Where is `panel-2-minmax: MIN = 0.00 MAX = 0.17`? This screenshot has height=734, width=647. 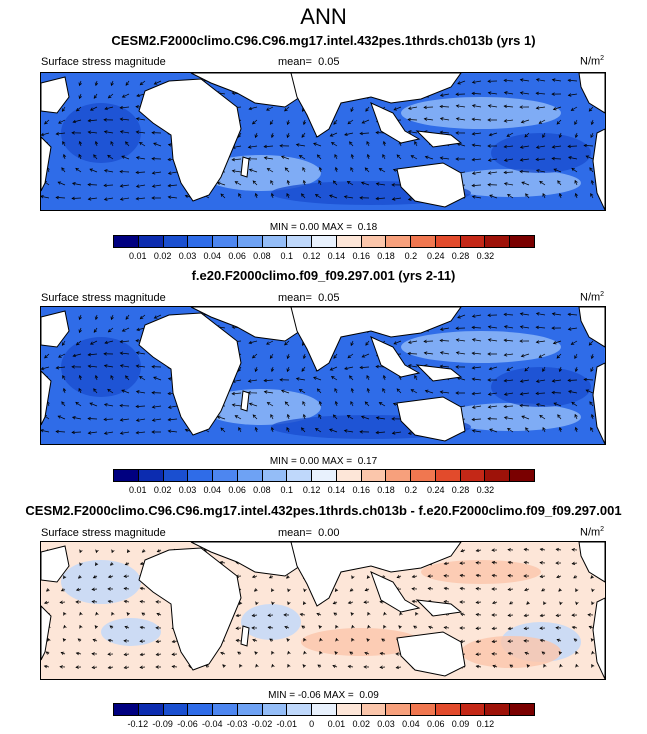
panel-2-minmax: MIN = 0.00 MAX = 0.17 is located at coordinates (323, 461).